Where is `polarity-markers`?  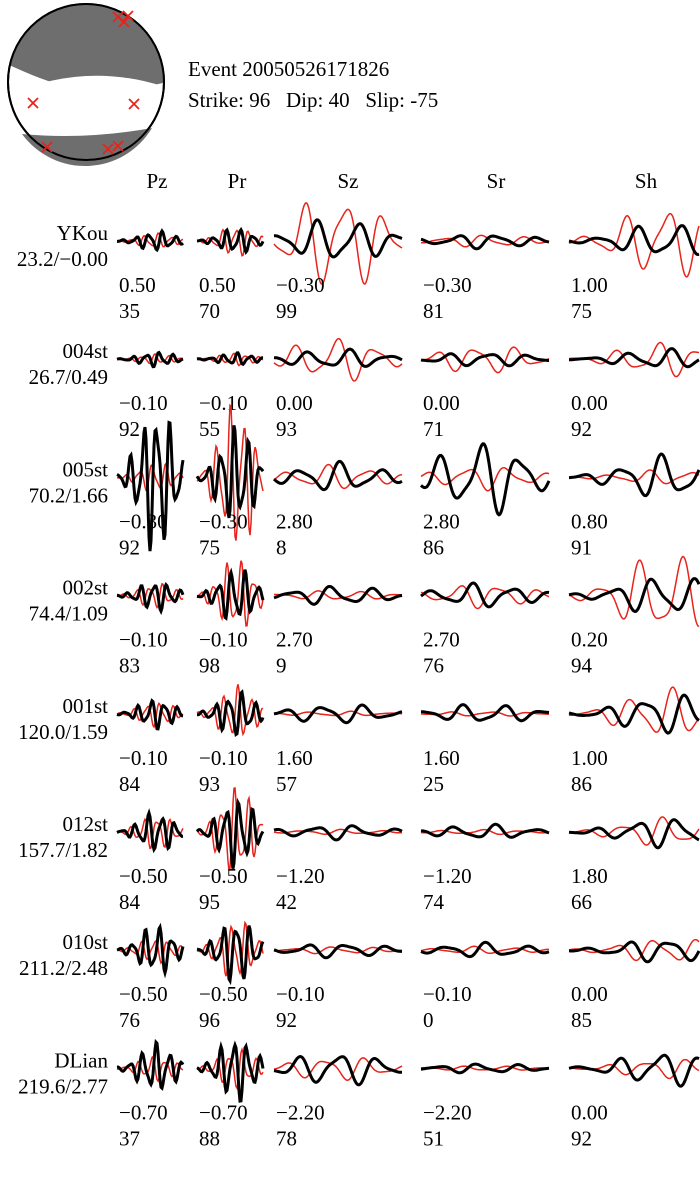 polarity-markers is located at coordinates (83, 82).